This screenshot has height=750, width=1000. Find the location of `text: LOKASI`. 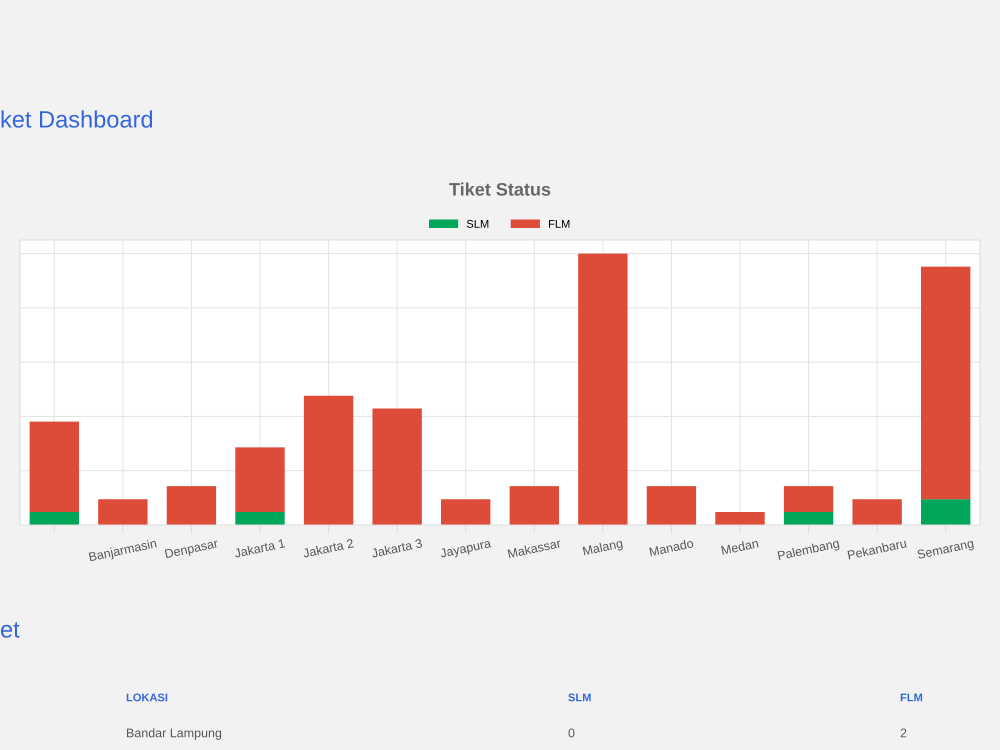

text: LOKASI is located at coordinates (147, 697).